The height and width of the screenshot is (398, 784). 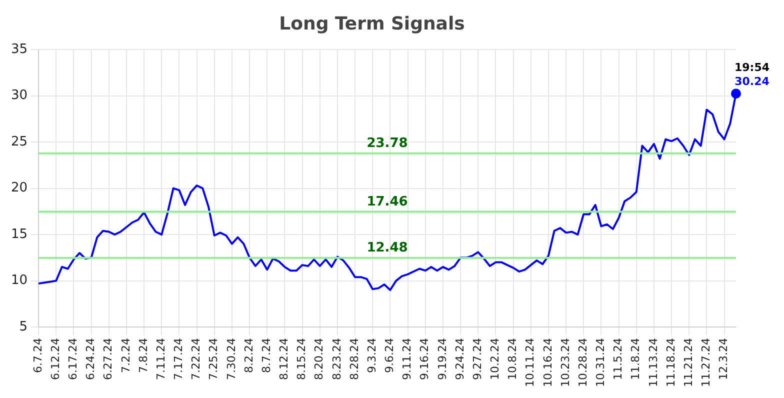 What do you see at coordinates (19, 188) in the screenshot?
I see `y-tick-label: 20` at bounding box center [19, 188].